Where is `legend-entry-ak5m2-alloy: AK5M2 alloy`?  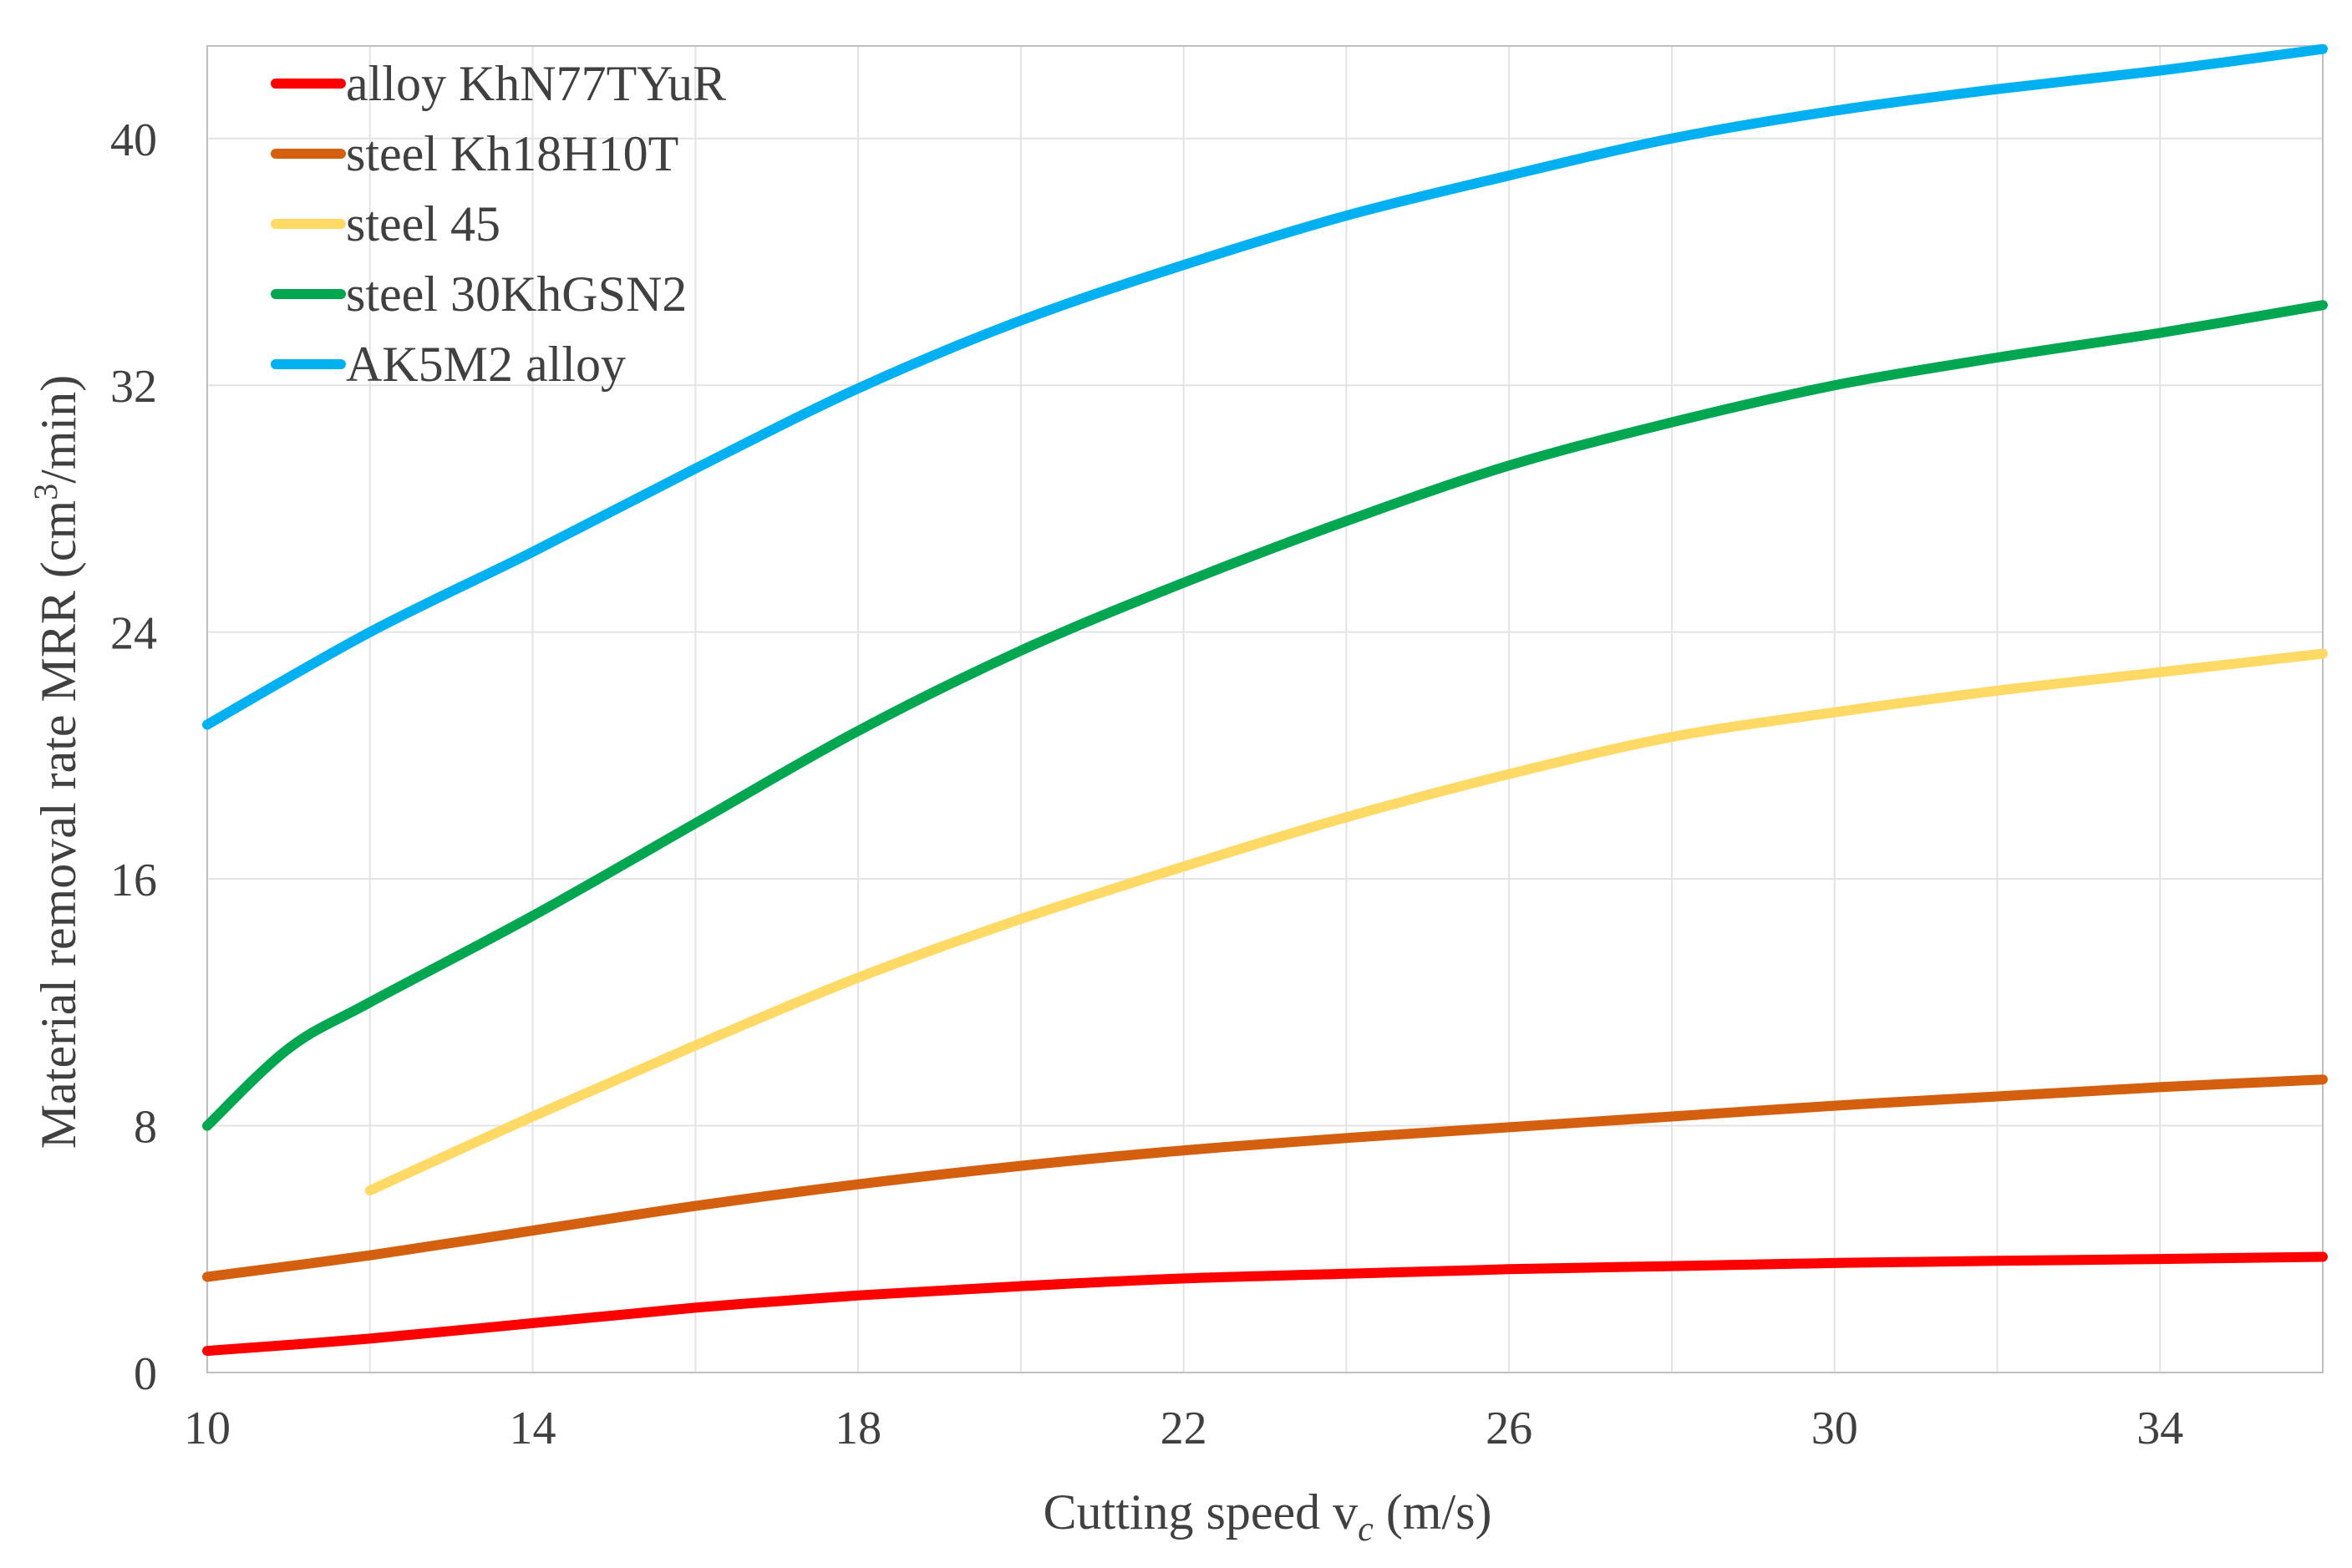 legend-entry-ak5m2-alloy: AK5M2 alloy is located at coordinates (449, 365).